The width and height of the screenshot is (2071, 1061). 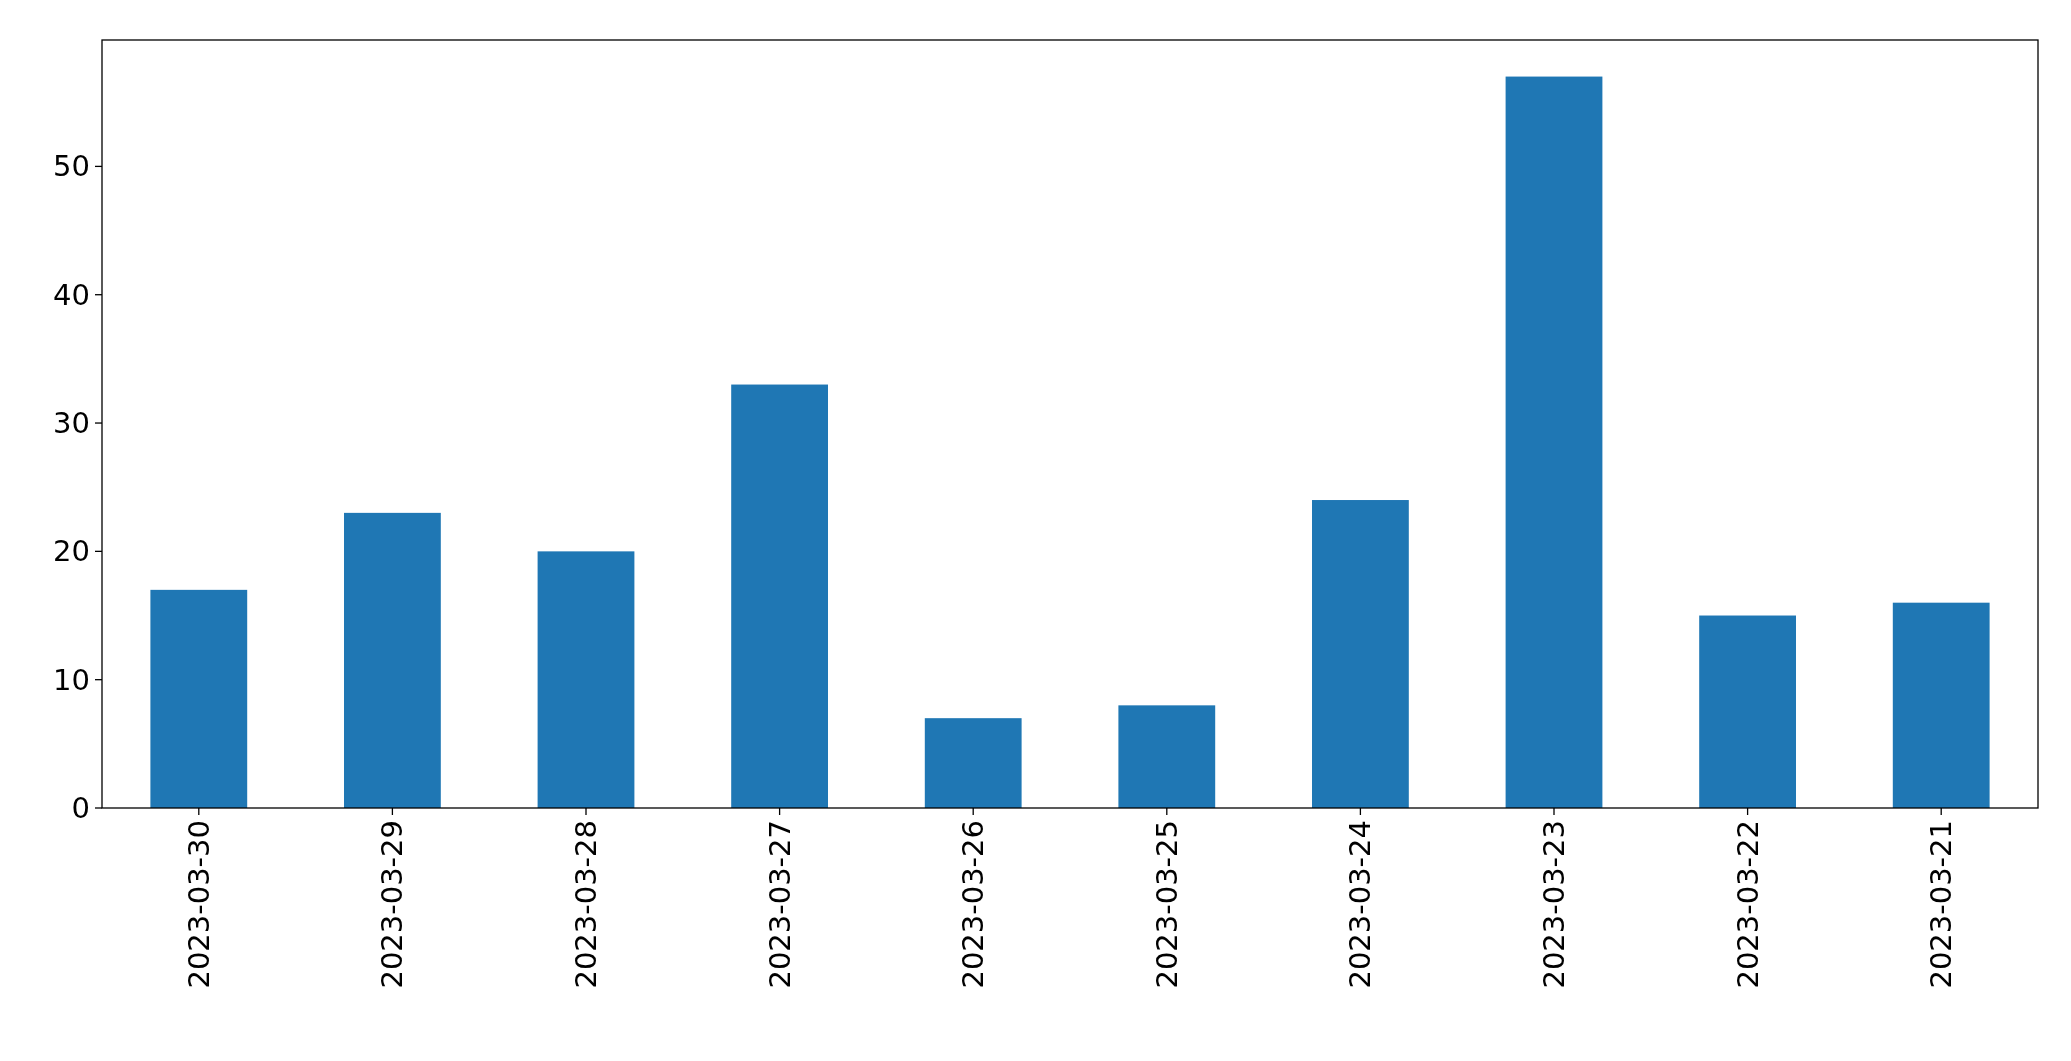 I want to click on x-tick-label: 2023-03-24, so click(x=1360, y=904).